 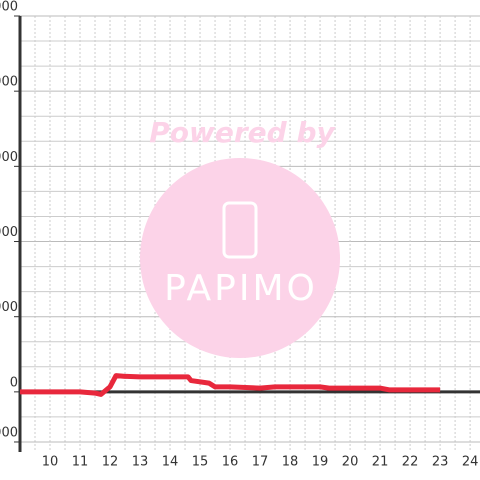 What do you see at coordinates (140, 462) in the screenshot?
I see `x-tick-label: 13` at bounding box center [140, 462].